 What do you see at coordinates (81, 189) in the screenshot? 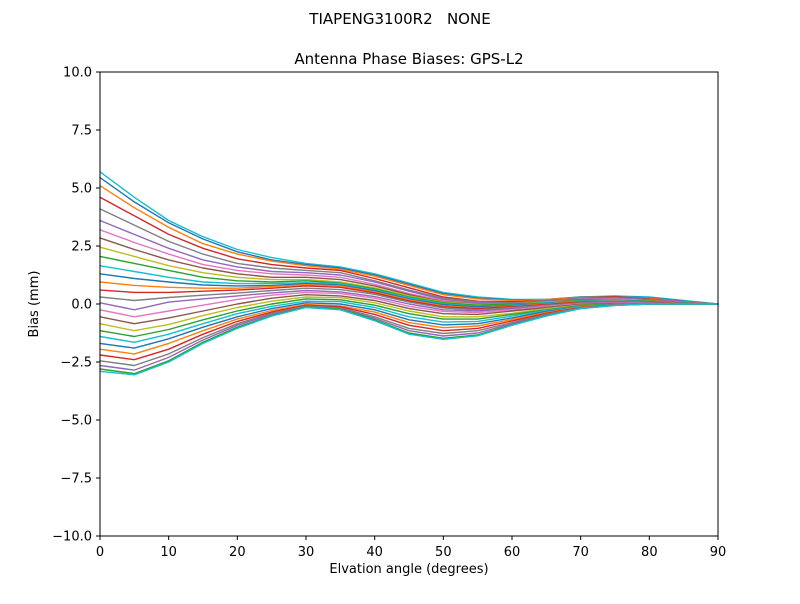
I see `y-tick-label: 5.0` at bounding box center [81, 189].